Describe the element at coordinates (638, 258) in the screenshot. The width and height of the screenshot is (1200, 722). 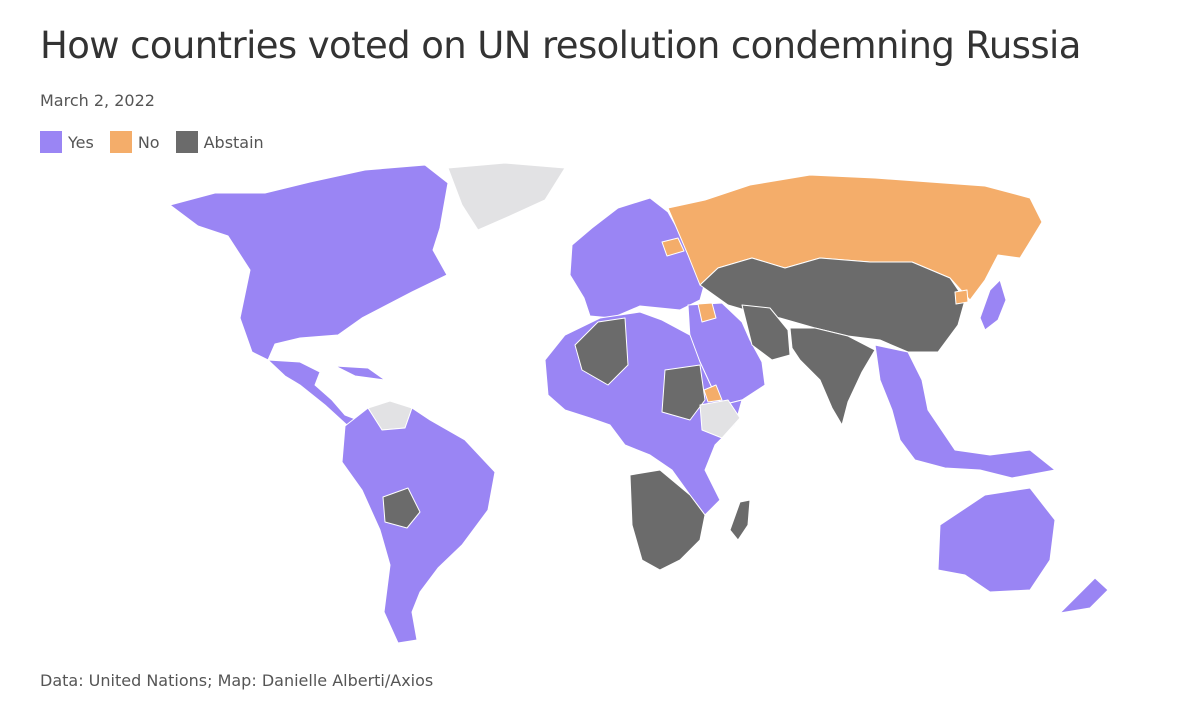
I see `region-europe` at that location.